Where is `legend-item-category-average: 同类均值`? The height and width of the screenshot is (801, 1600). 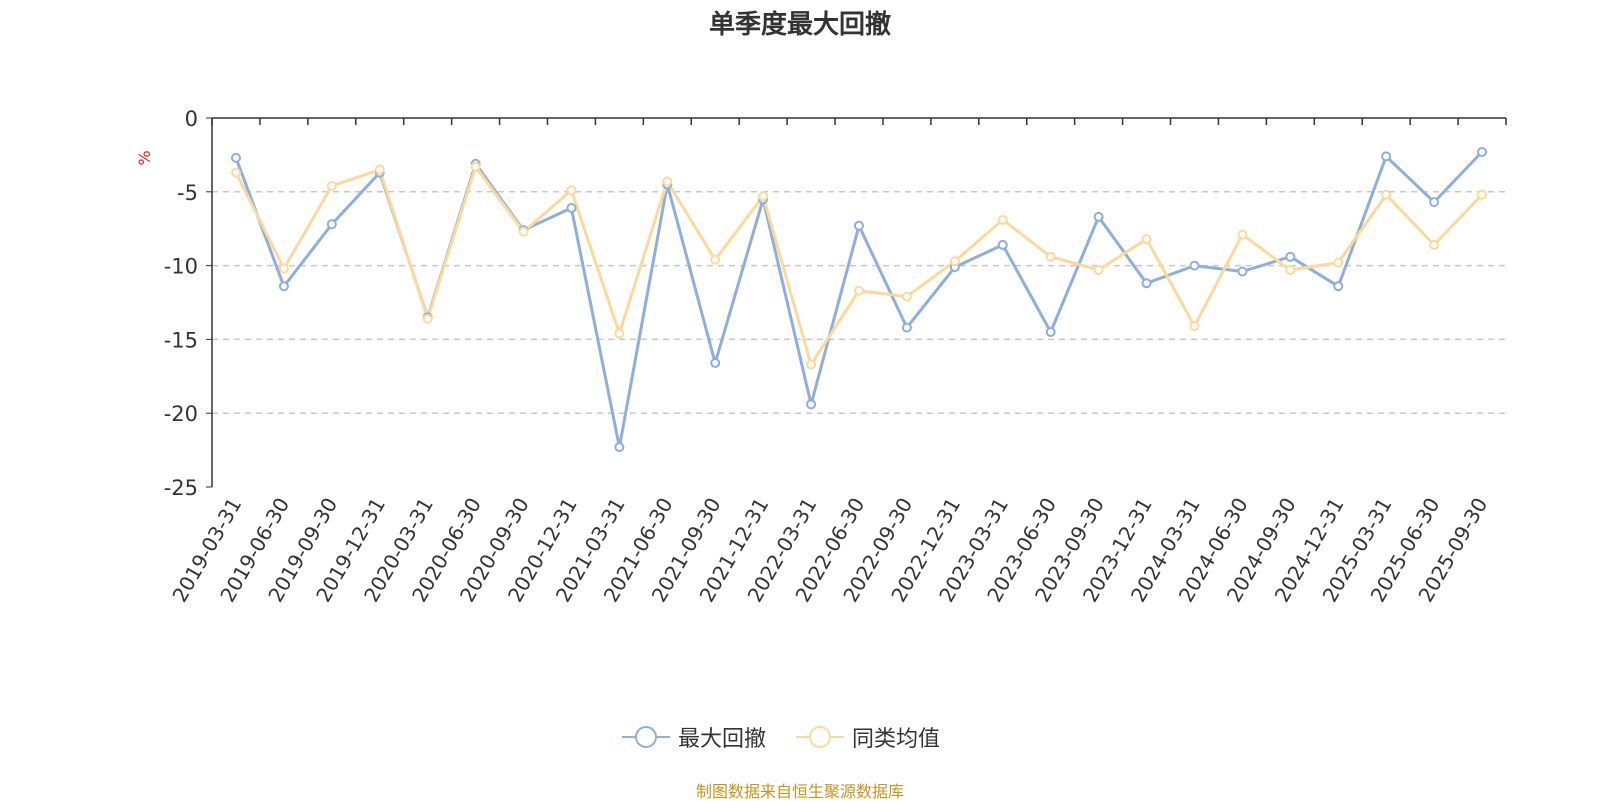 legend-item-category-average: 同类均值 is located at coordinates (868, 737).